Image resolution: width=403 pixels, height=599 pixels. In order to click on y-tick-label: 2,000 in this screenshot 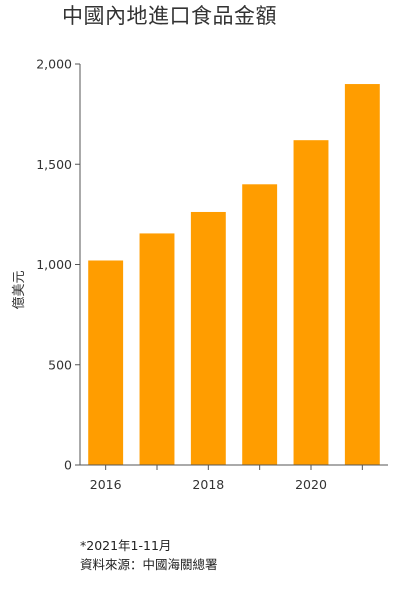, I will do `click(54, 64)`.